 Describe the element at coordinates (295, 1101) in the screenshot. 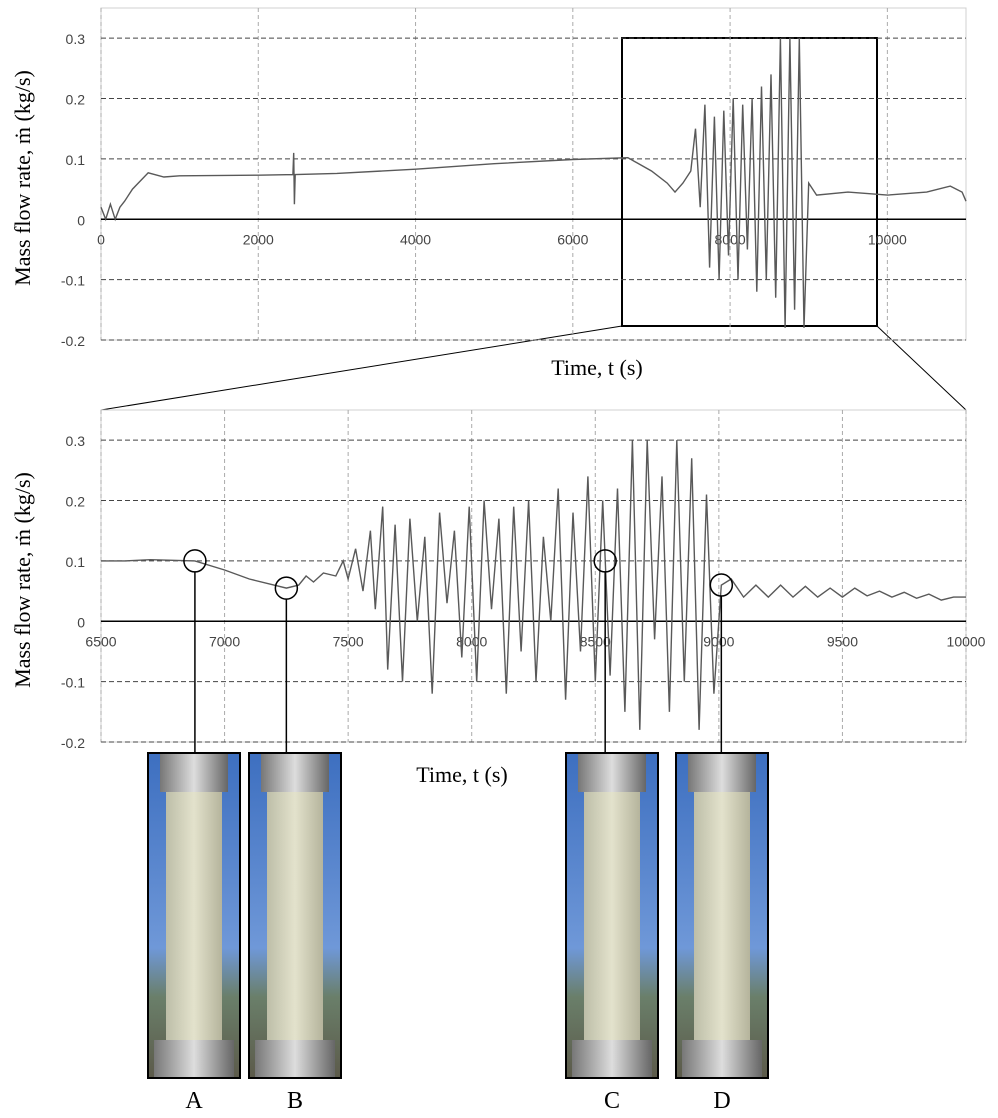

I see `photo-label: B` at that location.